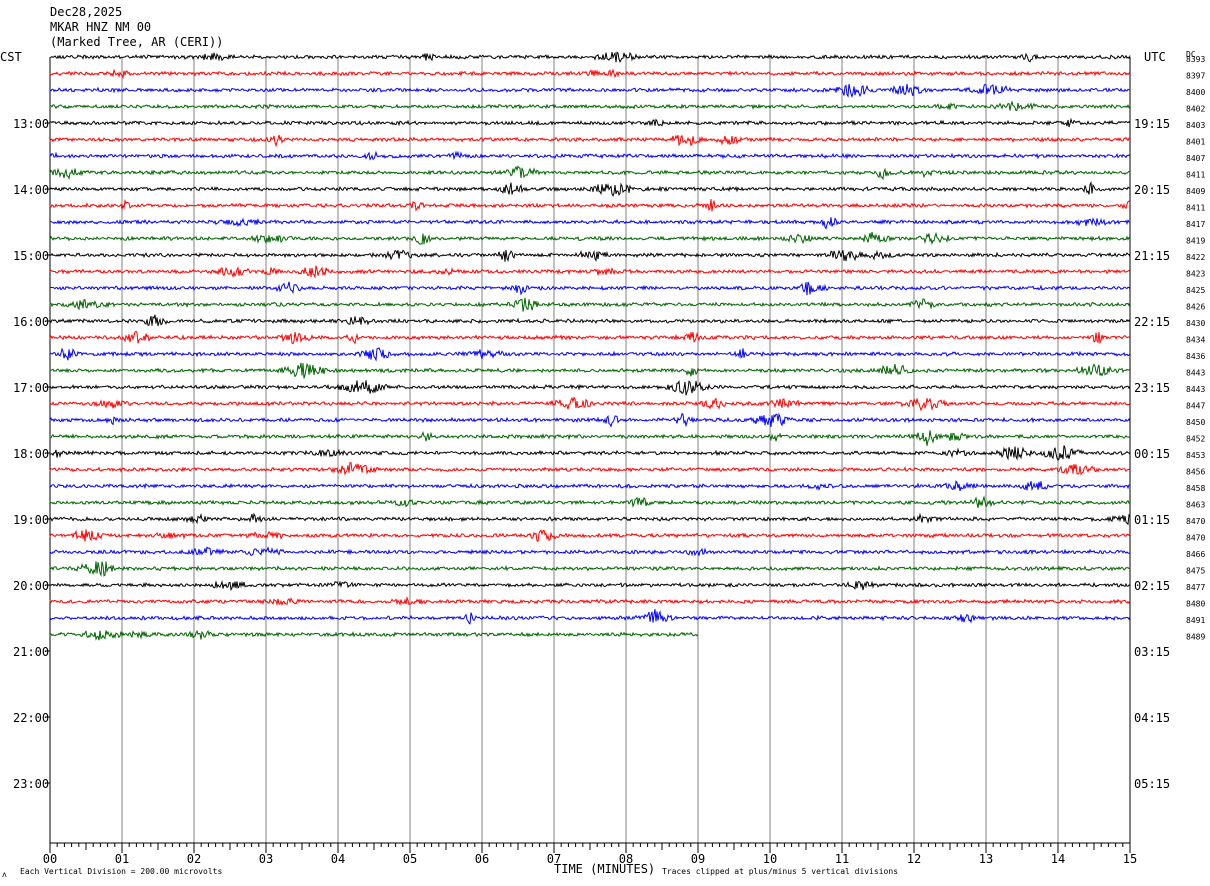 This screenshot has width=1210, height=886. I want to click on right-hour-tick-label: 20:15, so click(1152, 190).